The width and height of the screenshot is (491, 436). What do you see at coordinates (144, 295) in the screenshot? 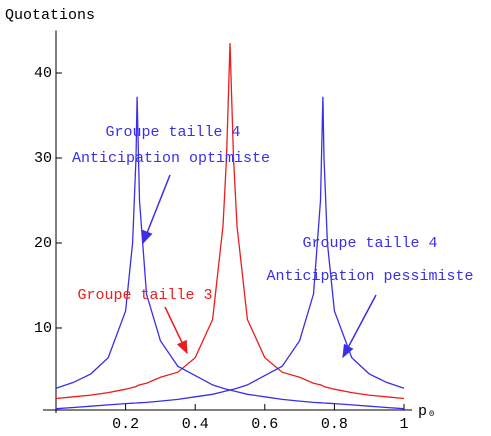
I see `annotation: Groupe taille 3` at bounding box center [144, 295].